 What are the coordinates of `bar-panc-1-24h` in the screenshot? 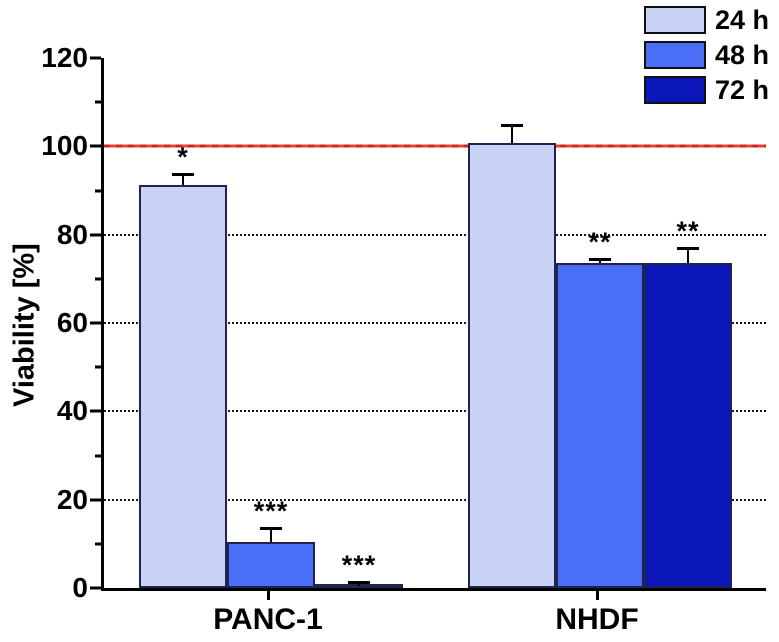 It's located at (183, 386).